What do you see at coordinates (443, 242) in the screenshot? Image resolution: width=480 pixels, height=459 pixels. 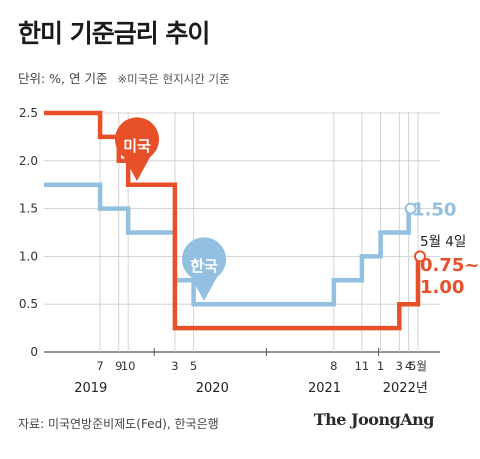 I see `annotation-date: 5월 4일` at bounding box center [443, 242].